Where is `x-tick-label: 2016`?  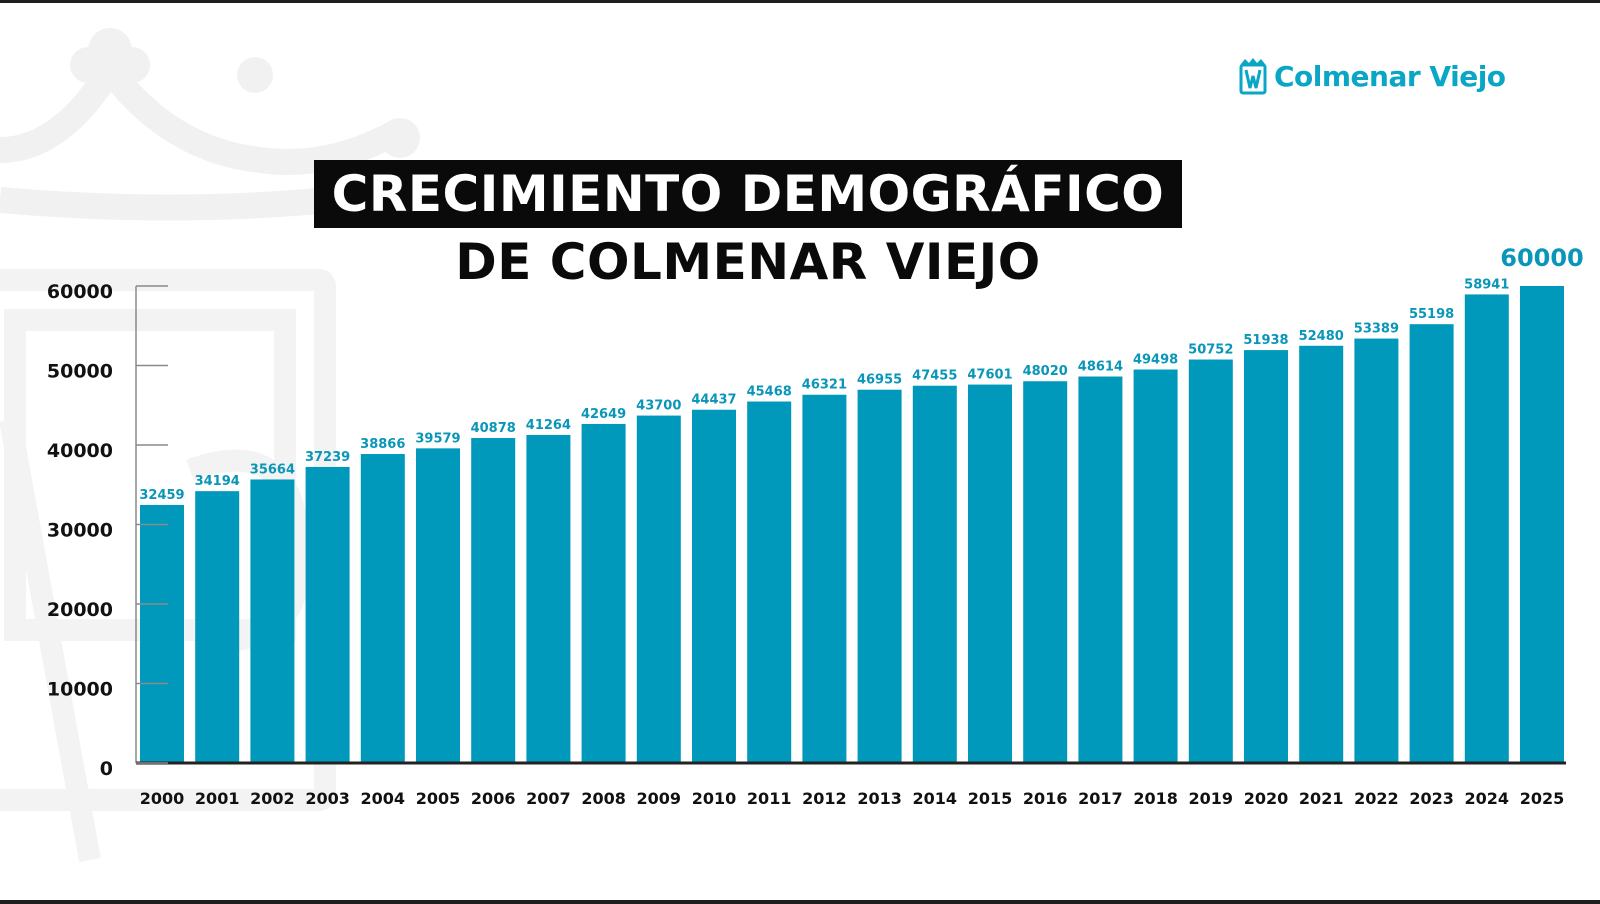
x-tick-label: 2016 is located at coordinates (1045, 798).